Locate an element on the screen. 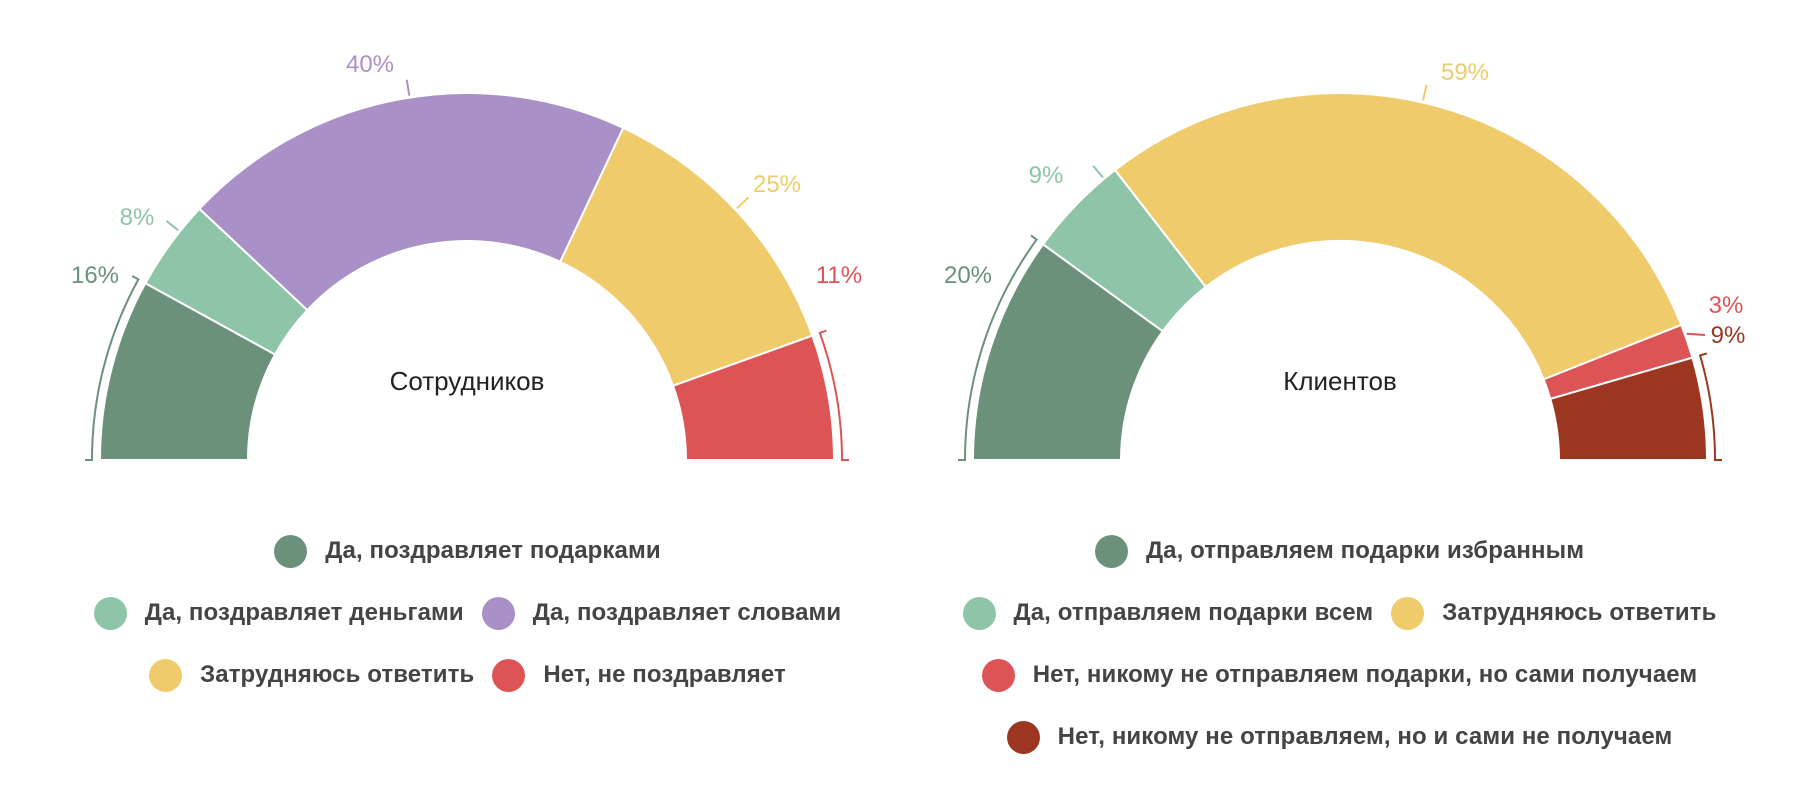 The width and height of the screenshot is (1800, 806). legend-item: Да, поздравляет деньгами is located at coordinates (278, 613).